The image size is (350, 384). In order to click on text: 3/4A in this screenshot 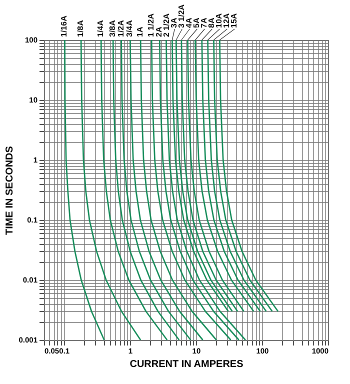, I will do `click(129, 28)`.